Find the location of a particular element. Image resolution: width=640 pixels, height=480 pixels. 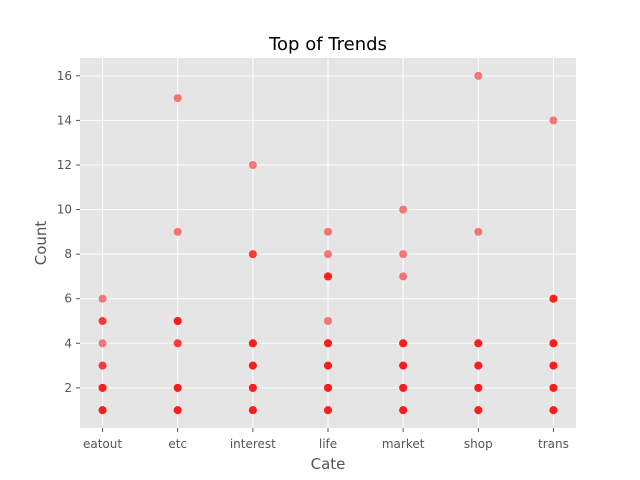

x-tick-label-etc: etc is located at coordinates (177, 444).